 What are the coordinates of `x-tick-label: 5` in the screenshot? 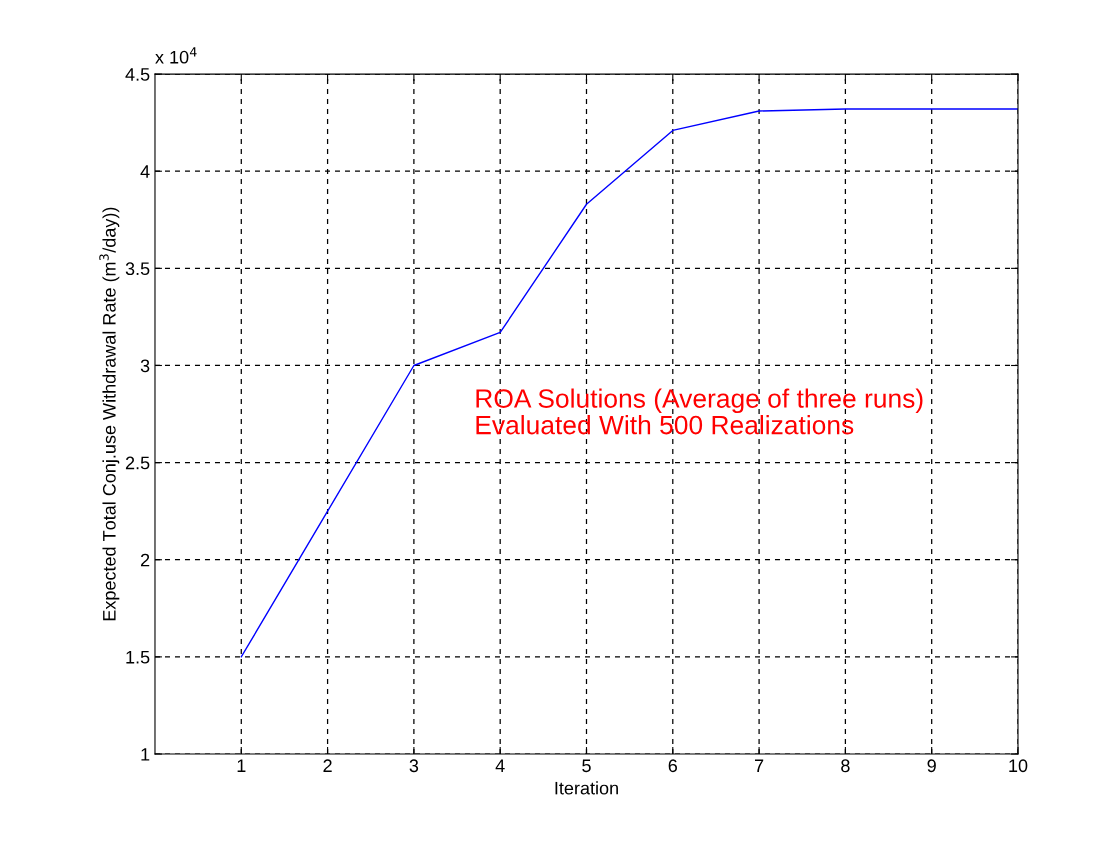 It's located at (586, 766).